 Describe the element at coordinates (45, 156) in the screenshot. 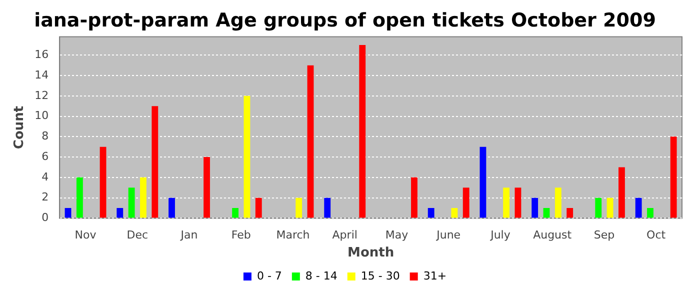

I see `y-tick-label: 6` at that location.